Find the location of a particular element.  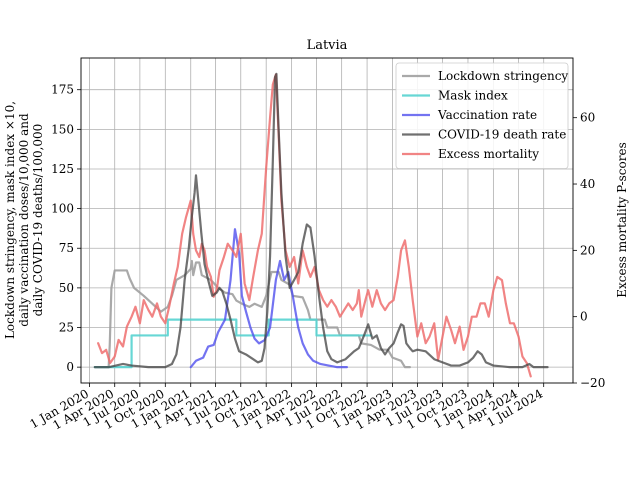

y-right-tick-label: −20 is located at coordinates (592, 383).